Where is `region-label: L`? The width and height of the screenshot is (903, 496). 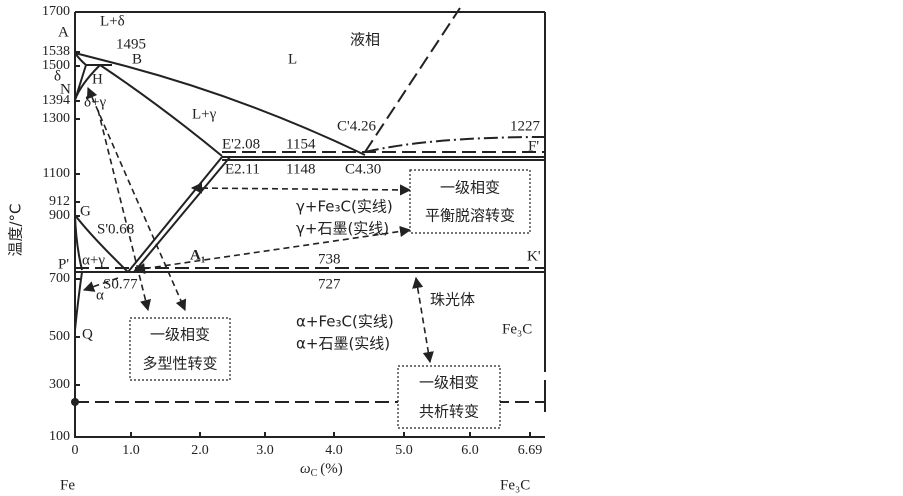
region-label: L is located at coordinates (292, 59).